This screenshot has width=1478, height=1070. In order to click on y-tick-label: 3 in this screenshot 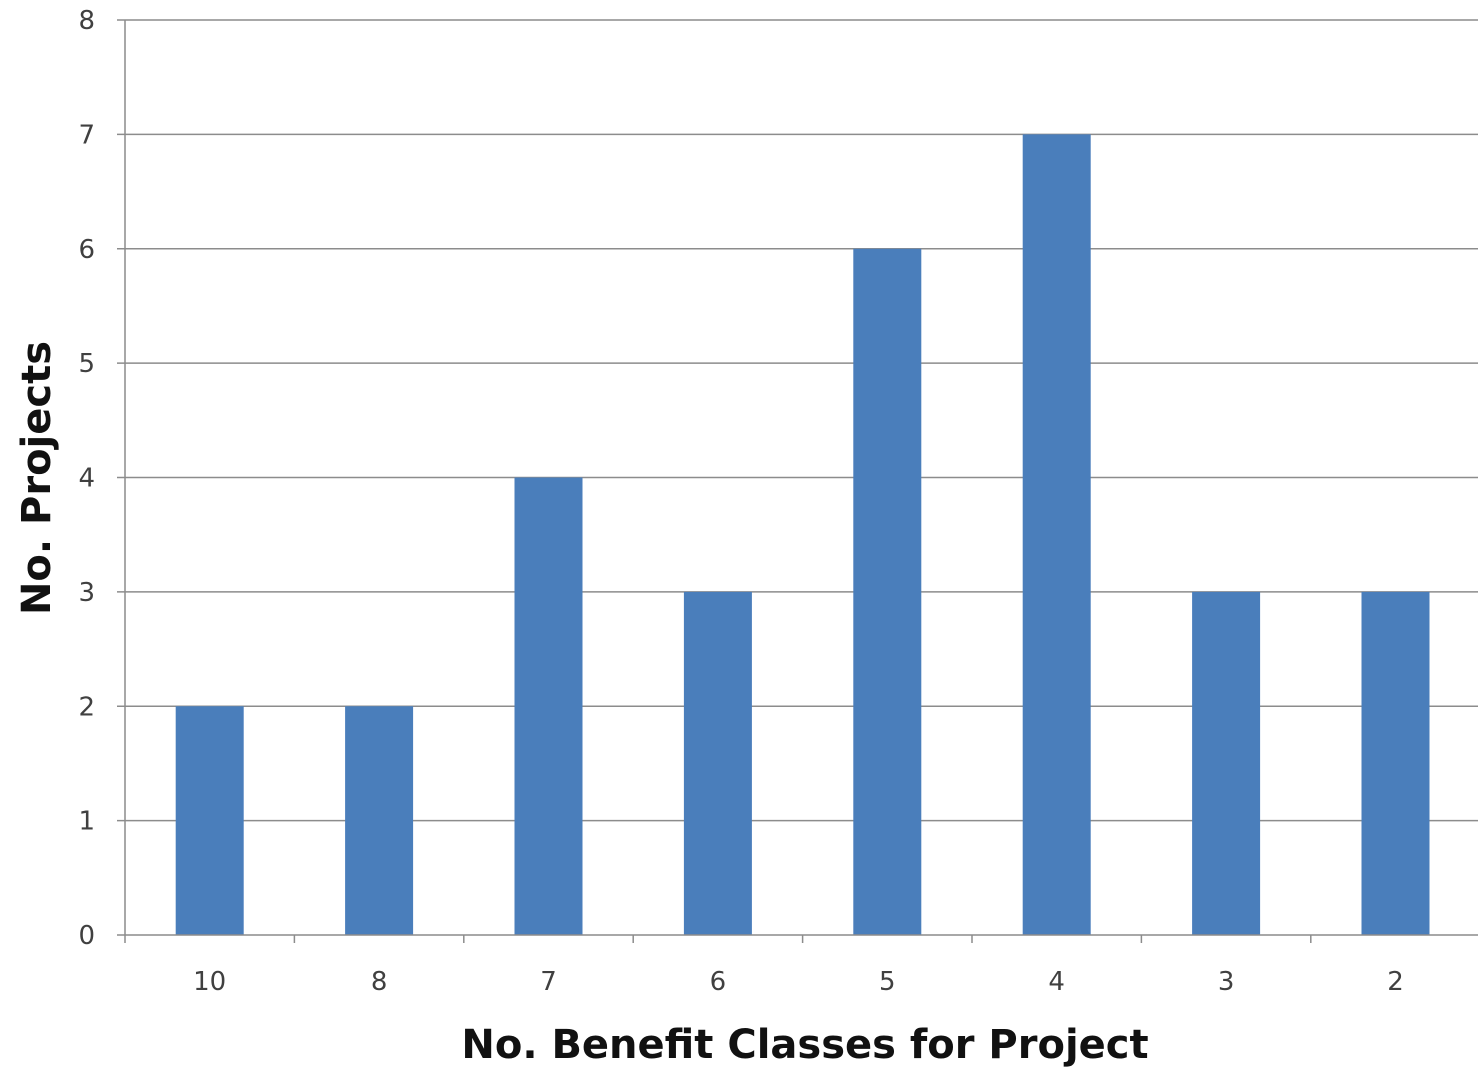, I will do `click(86, 593)`.